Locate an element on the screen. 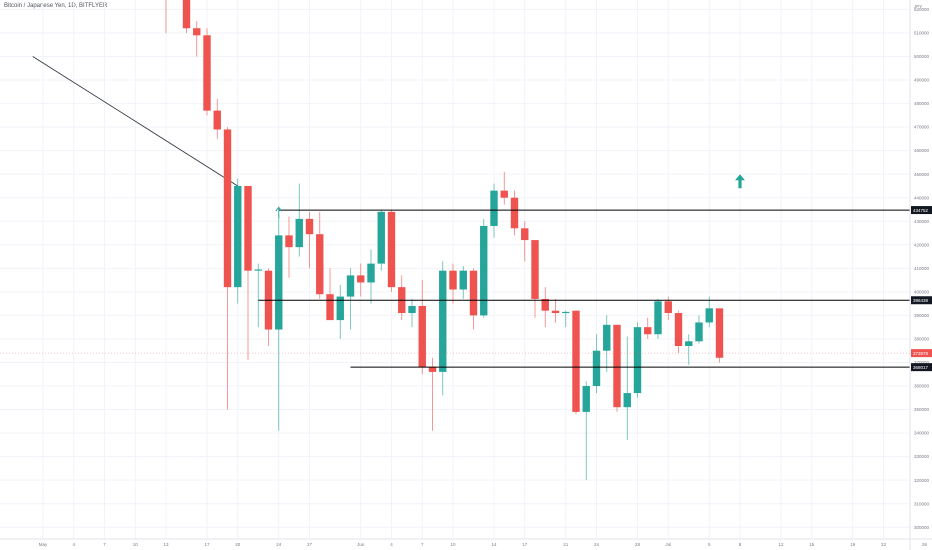  y-tick-label: 370000 is located at coordinates (922, 362).